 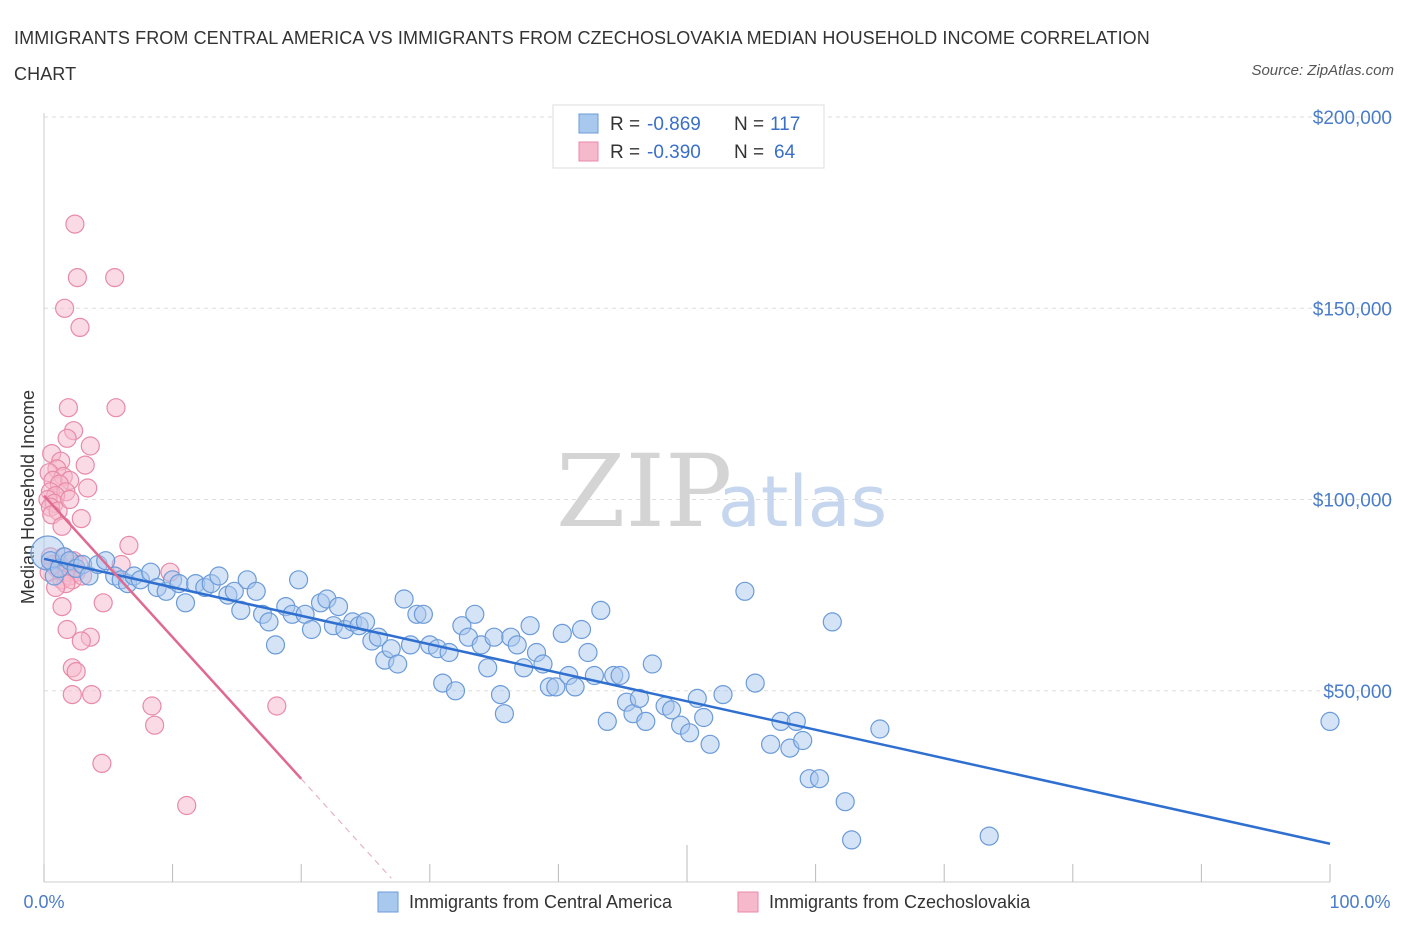 What do you see at coordinates (588, 123) in the screenshot?
I see `legend-swatch-central-america` at bounding box center [588, 123].